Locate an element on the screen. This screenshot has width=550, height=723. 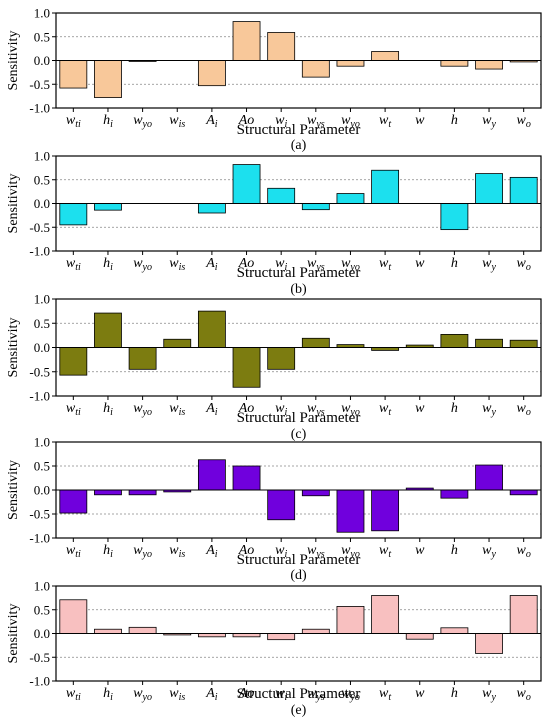
panel-label: (b) is located at coordinates (298, 289).